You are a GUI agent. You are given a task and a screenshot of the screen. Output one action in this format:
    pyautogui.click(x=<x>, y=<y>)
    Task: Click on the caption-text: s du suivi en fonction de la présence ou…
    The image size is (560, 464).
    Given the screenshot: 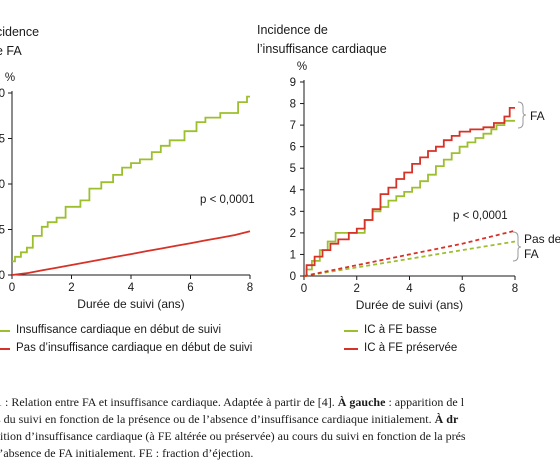 What is the action you would take?
    pyautogui.click(x=217, y=419)
    